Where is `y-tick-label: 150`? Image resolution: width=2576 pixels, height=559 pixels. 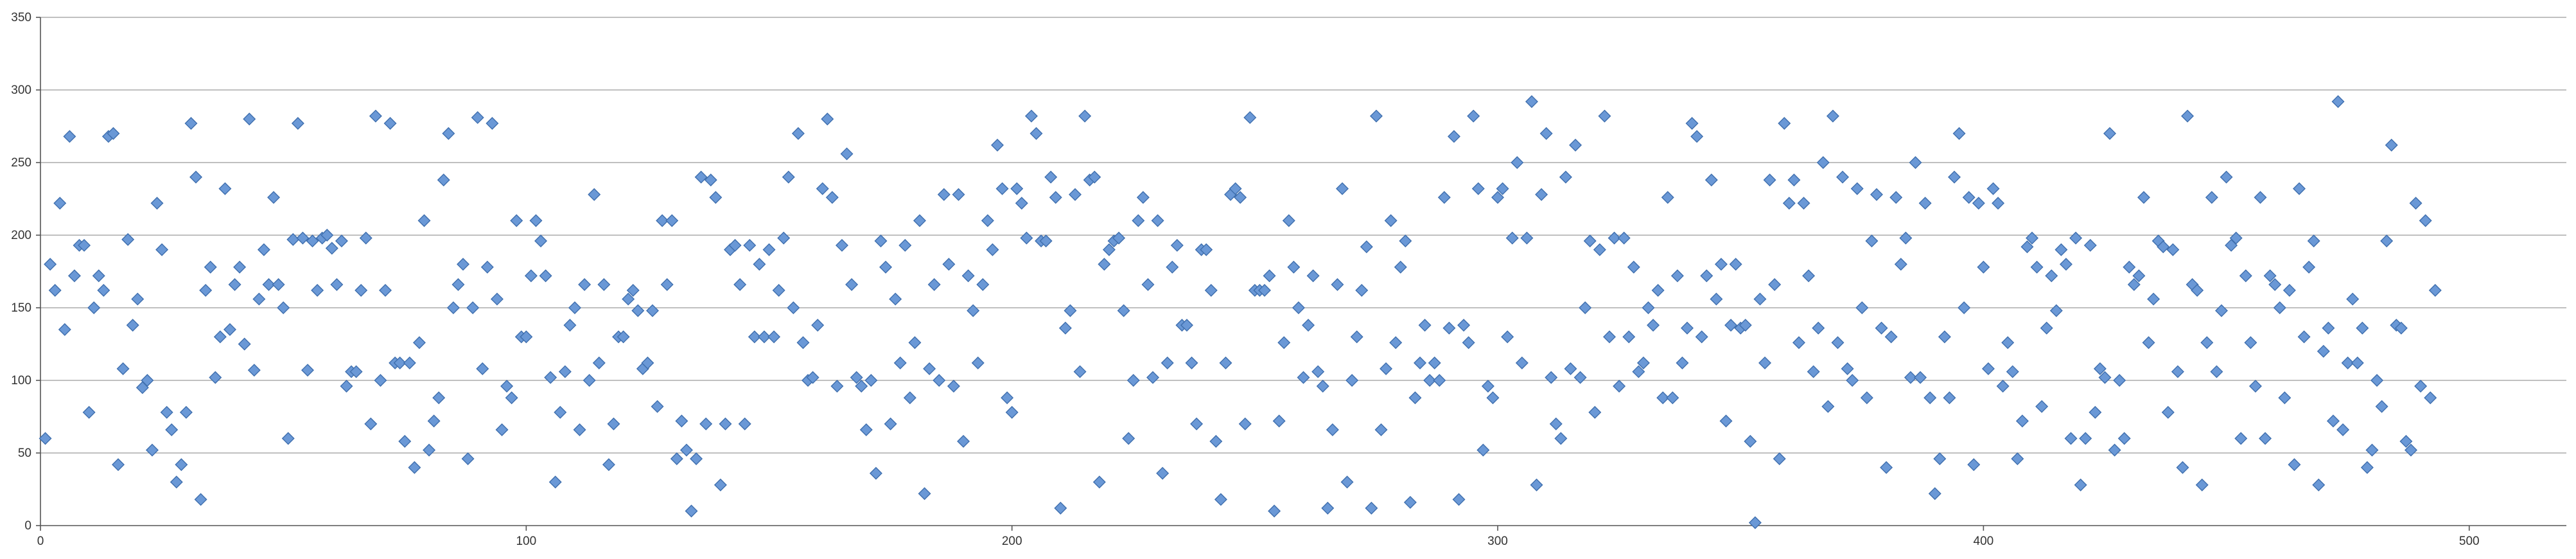
y-tick-label: 150 is located at coordinates (21, 308).